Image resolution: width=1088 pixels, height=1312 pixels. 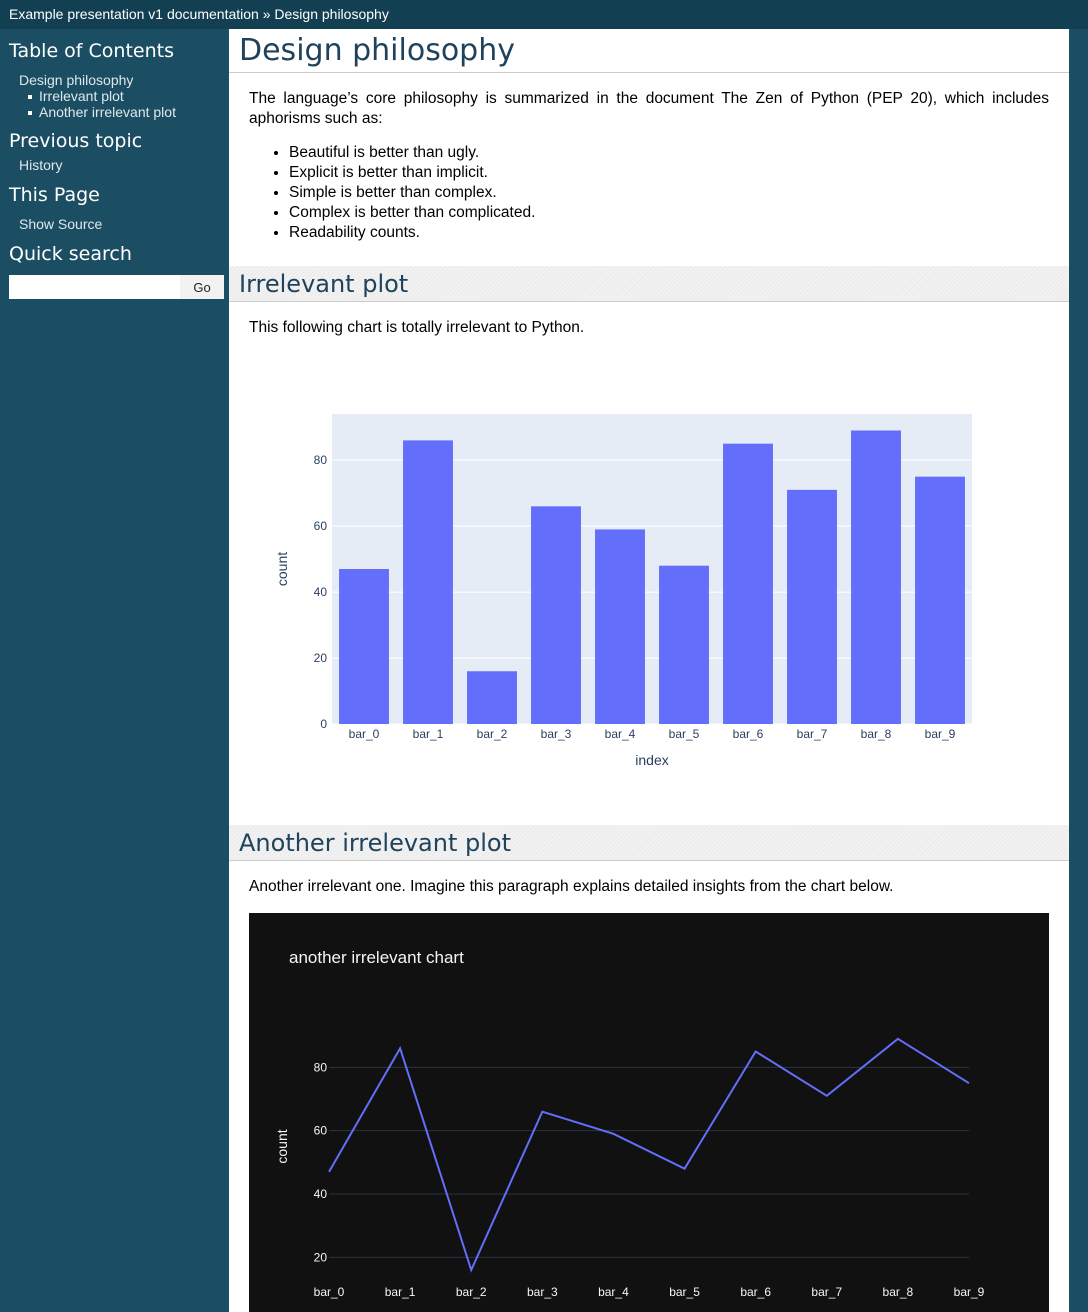 I want to click on search-input, so click(x=94, y=287).